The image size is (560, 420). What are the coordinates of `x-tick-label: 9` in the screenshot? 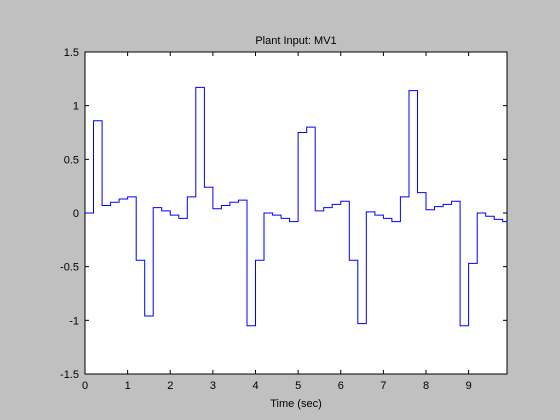 It's located at (469, 386).